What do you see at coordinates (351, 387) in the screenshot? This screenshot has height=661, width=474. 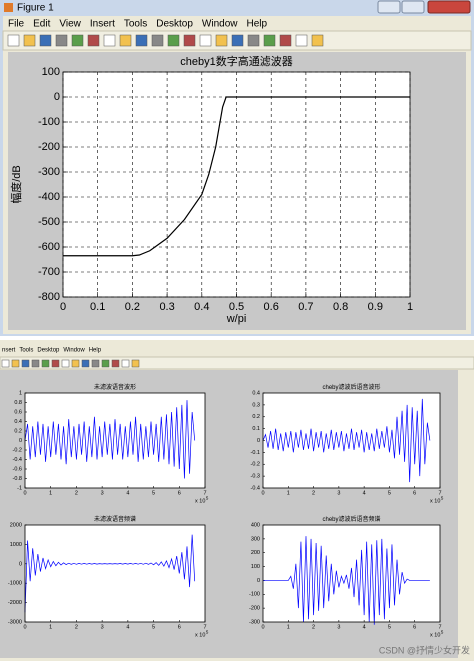 I see `chart-title: cheby滤波后语音波形` at bounding box center [351, 387].